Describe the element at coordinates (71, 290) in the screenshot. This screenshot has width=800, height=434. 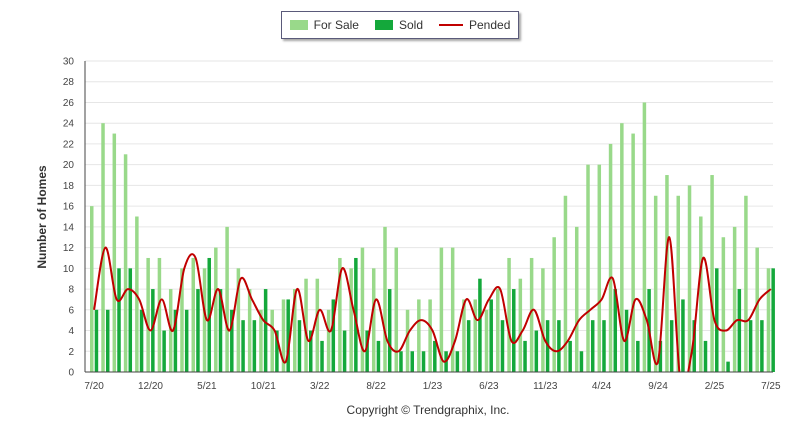
I see `y-tick-label: 8` at that location.